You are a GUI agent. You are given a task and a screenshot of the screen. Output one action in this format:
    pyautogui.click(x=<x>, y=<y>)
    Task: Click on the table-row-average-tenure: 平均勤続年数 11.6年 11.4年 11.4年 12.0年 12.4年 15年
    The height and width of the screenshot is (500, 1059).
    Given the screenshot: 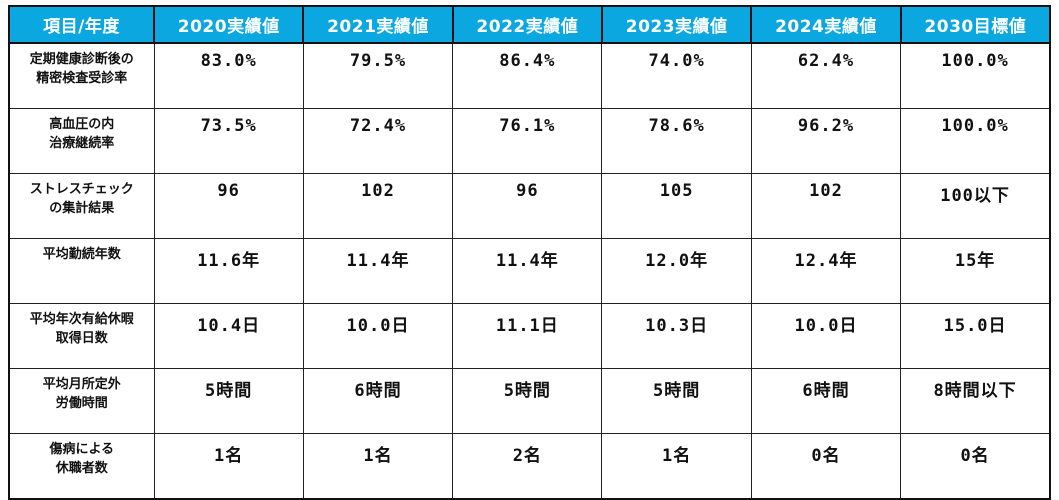 What is the action you would take?
    pyautogui.click(x=529, y=271)
    